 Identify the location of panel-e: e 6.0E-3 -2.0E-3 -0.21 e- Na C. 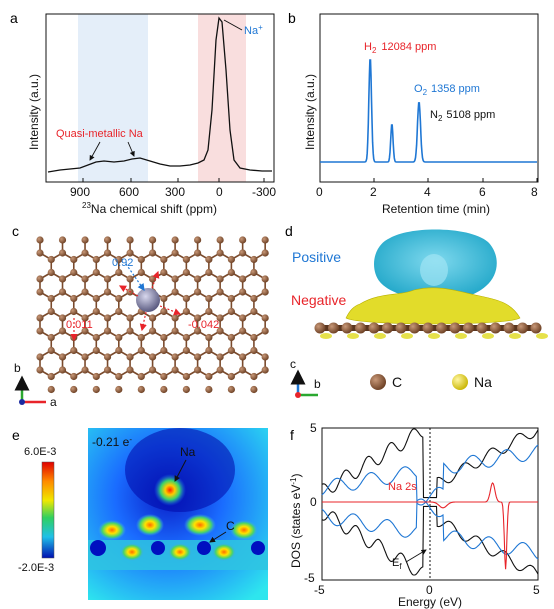
(140, 513).